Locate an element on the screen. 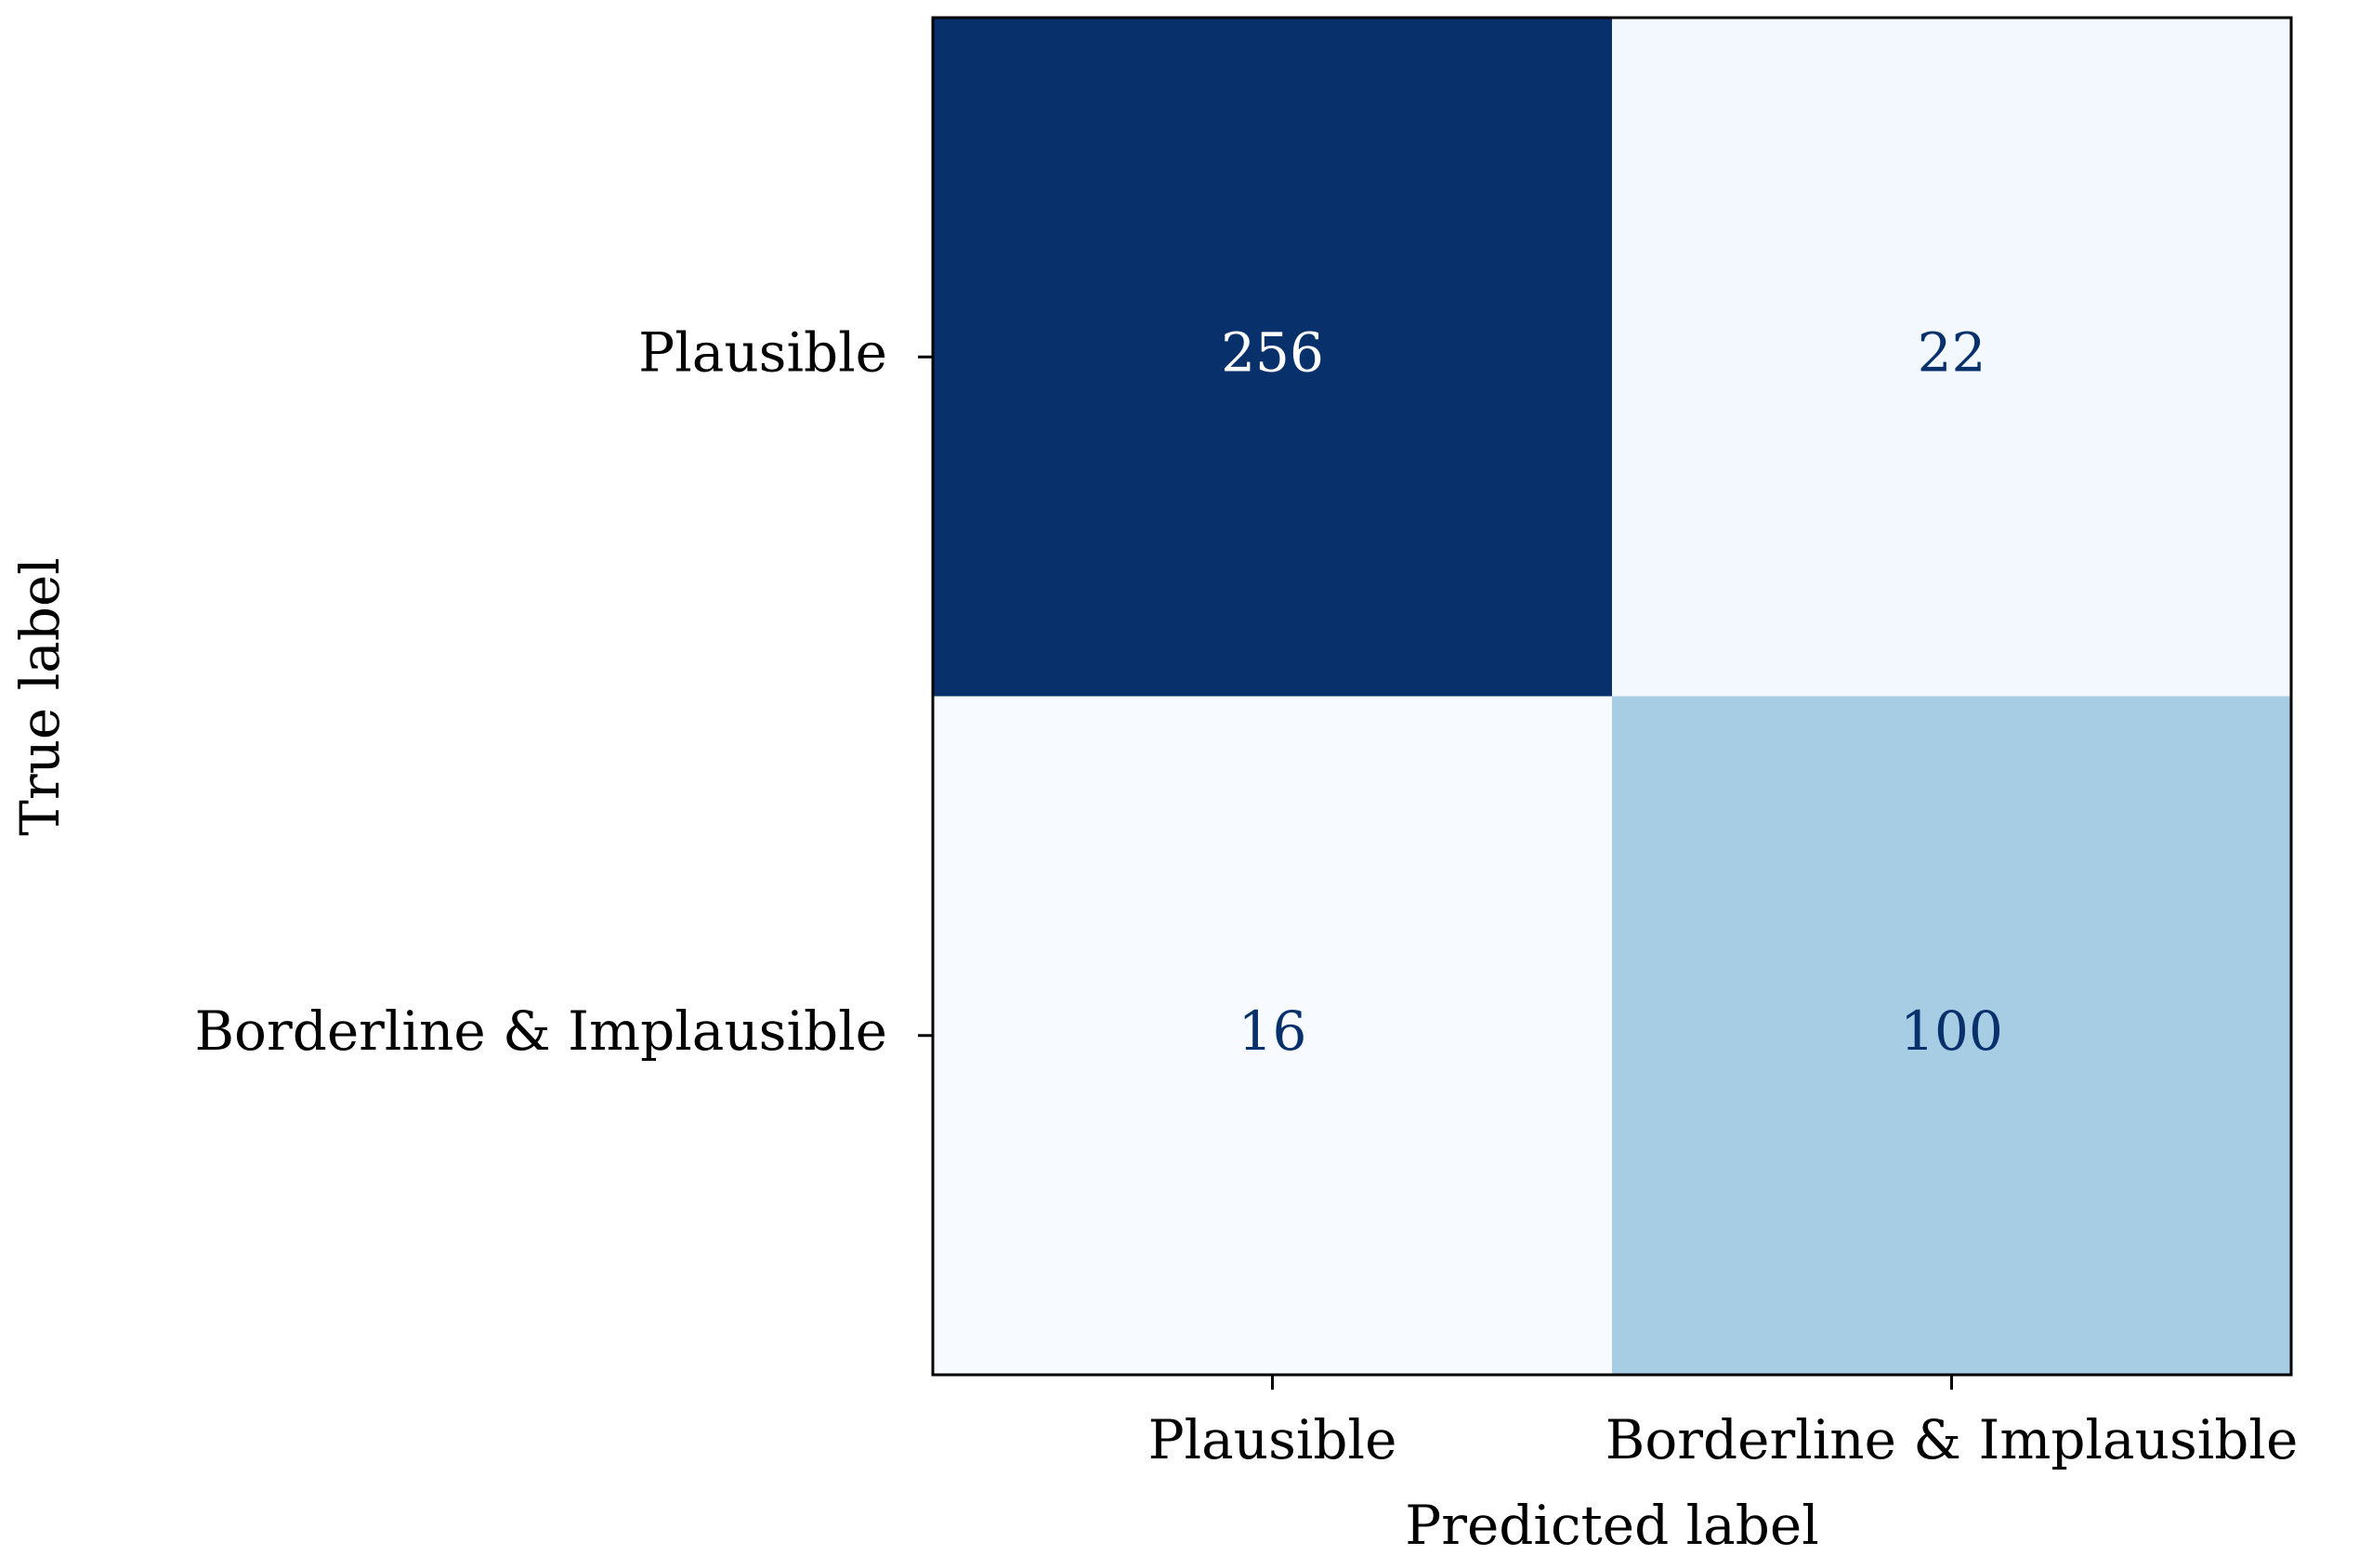 The height and width of the screenshot is (1568, 2359). x-tick-label: Borderline & Implausible is located at coordinates (1952, 1439).